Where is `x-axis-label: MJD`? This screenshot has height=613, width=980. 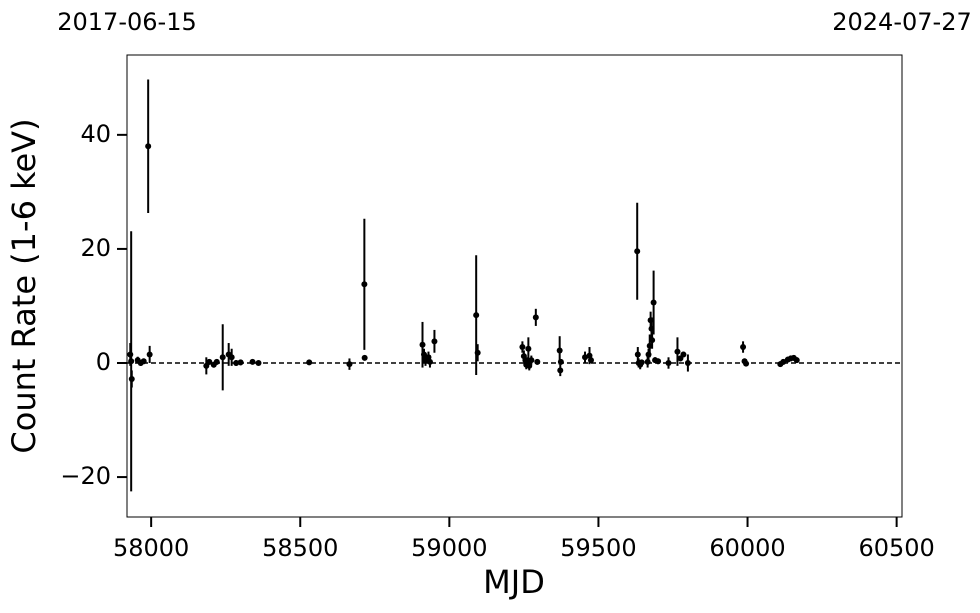
x-axis-label: MJD is located at coordinates (514, 582).